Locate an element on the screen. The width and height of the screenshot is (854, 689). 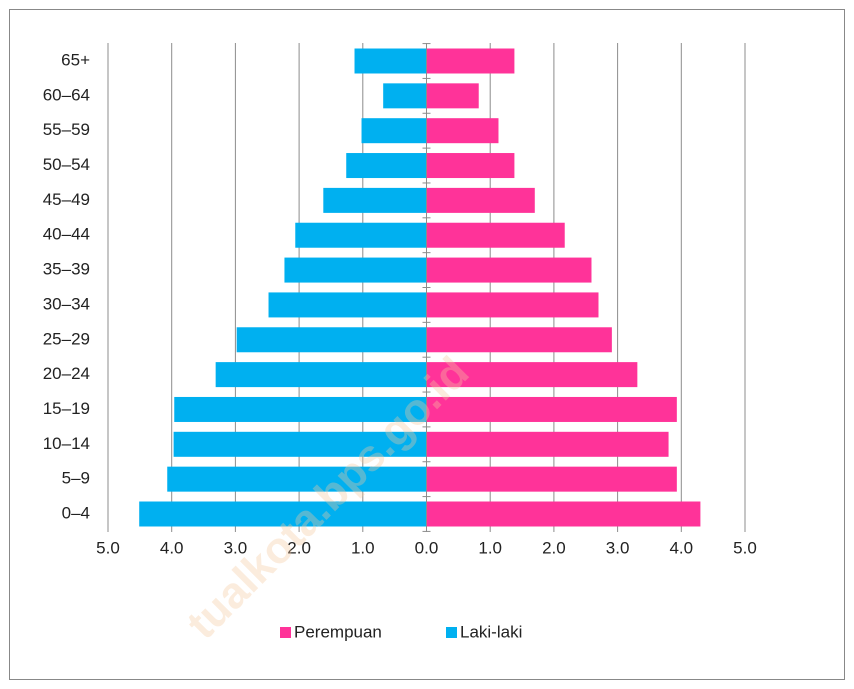
y-tick-label: 10–14 is located at coordinates (66, 443).